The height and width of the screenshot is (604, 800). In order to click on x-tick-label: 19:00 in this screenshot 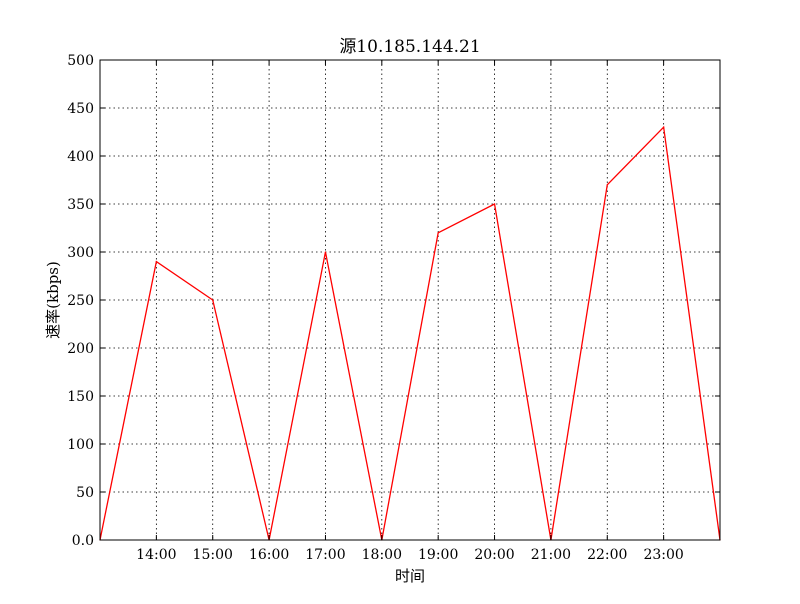, I will do `click(438, 555)`.